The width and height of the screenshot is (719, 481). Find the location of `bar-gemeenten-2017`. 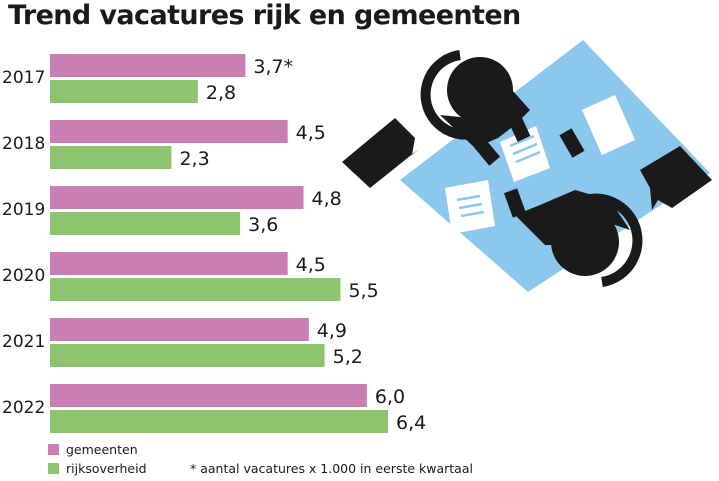

bar-gemeenten-2017 is located at coordinates (148, 65).